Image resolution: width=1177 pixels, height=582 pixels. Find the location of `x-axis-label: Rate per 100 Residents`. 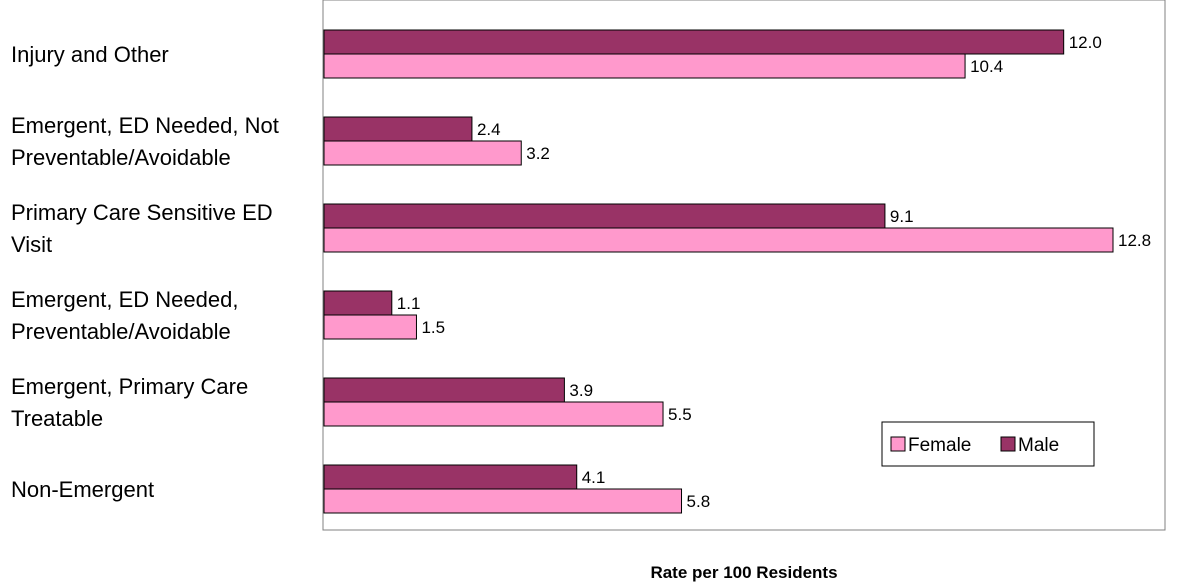

x-axis-label: Rate per 100 Residents is located at coordinates (743, 572).